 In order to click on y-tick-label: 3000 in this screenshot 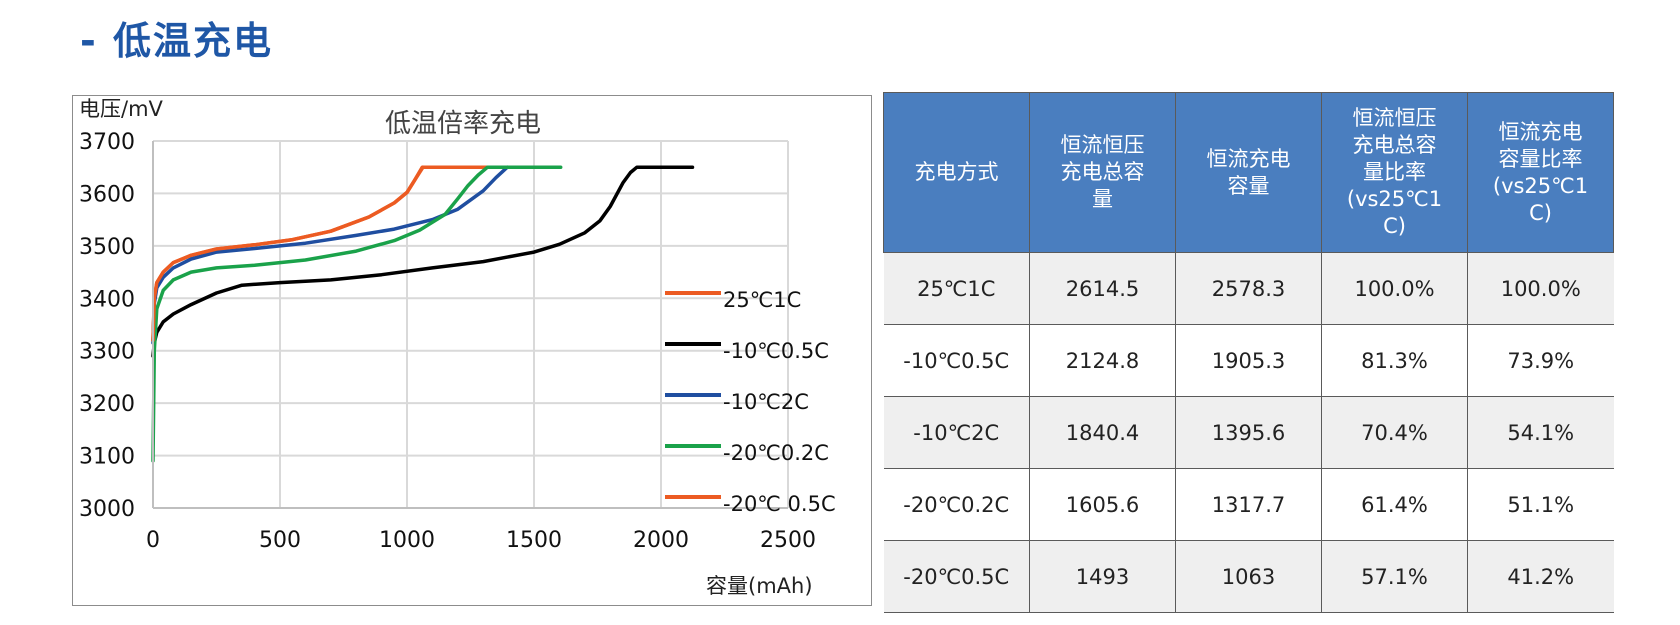, I will do `click(107, 509)`.